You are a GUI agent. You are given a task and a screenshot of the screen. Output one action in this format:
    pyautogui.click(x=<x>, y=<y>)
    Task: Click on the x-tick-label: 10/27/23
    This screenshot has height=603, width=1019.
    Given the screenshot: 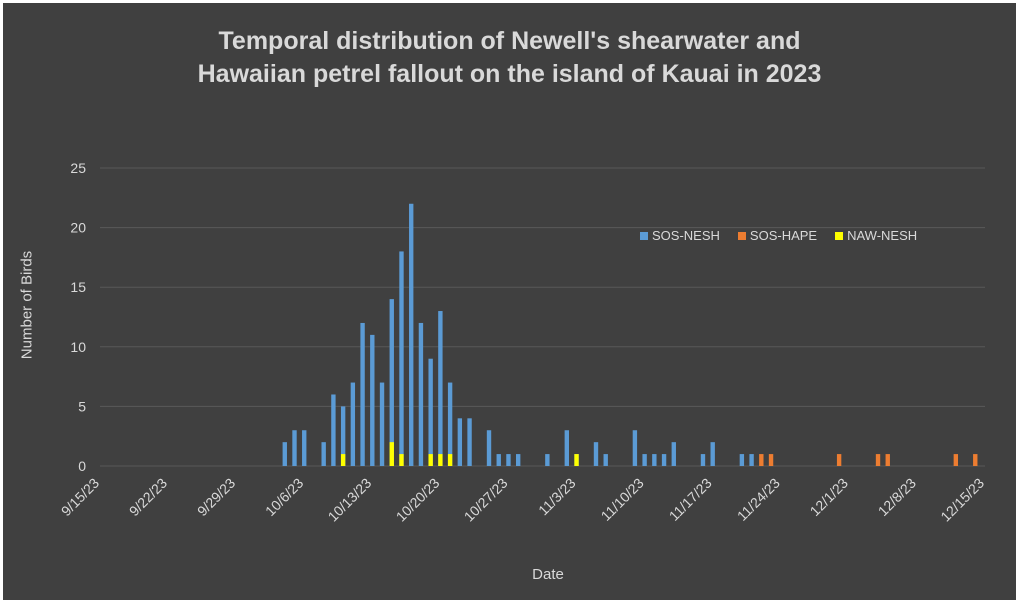 What is the action you would take?
    pyautogui.click(x=486, y=500)
    